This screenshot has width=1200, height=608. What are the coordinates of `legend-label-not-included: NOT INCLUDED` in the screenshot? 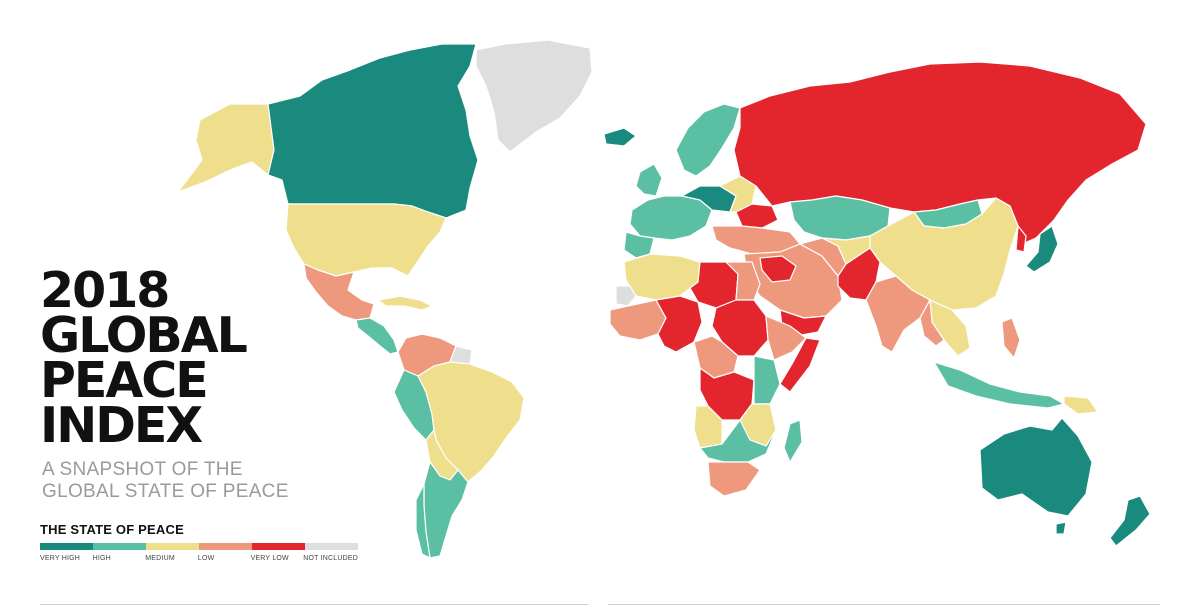 It's located at (330, 558).